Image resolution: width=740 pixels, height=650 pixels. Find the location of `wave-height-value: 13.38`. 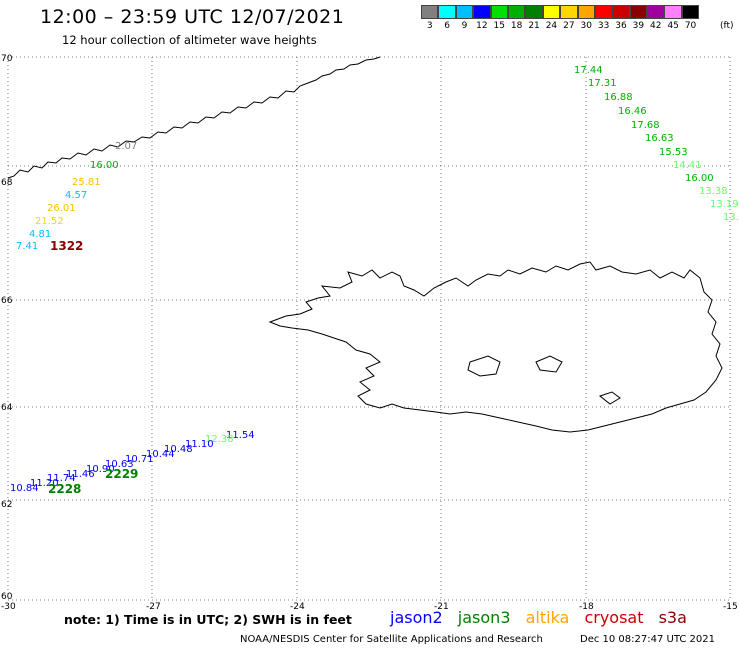

wave-height-value: 13.38 is located at coordinates (713, 191).